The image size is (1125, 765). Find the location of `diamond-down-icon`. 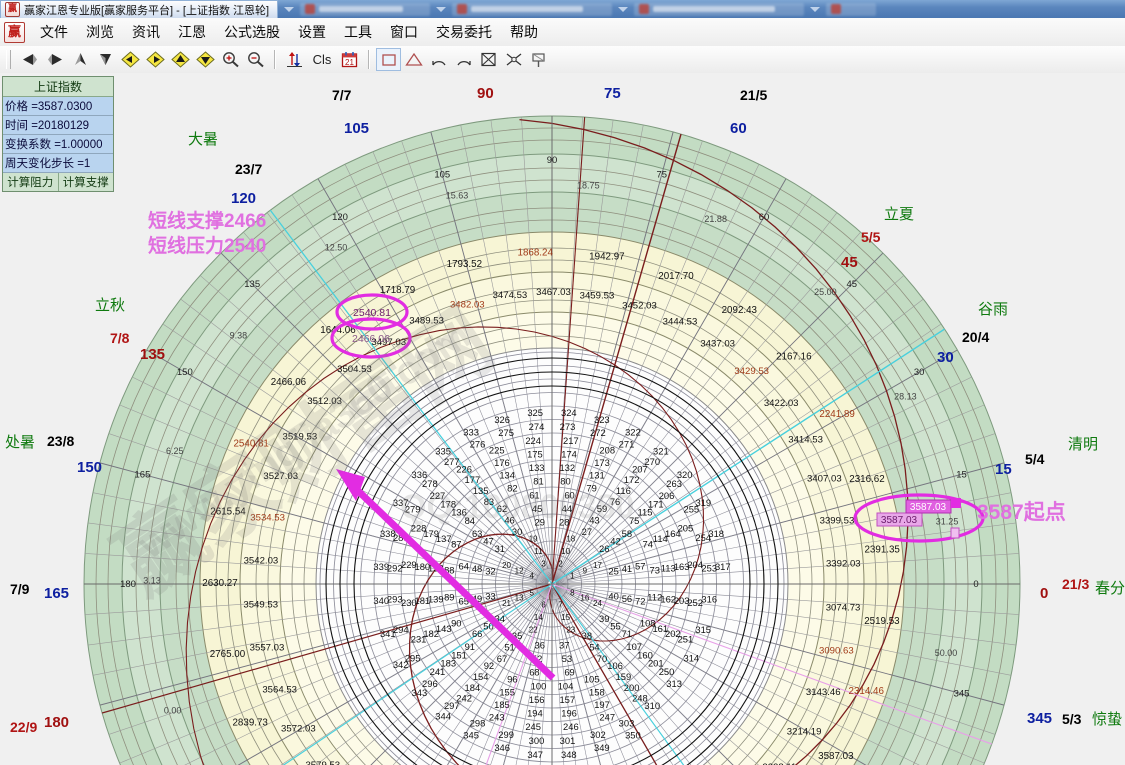

diamond-down-icon is located at coordinates (205, 59).